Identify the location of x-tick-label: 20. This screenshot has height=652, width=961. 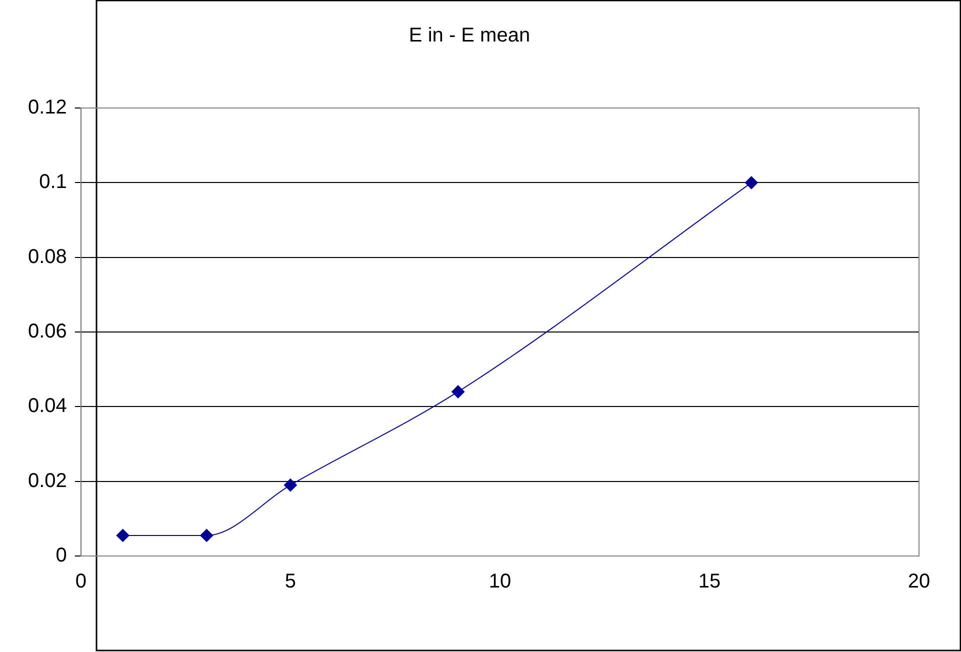
(919, 581).